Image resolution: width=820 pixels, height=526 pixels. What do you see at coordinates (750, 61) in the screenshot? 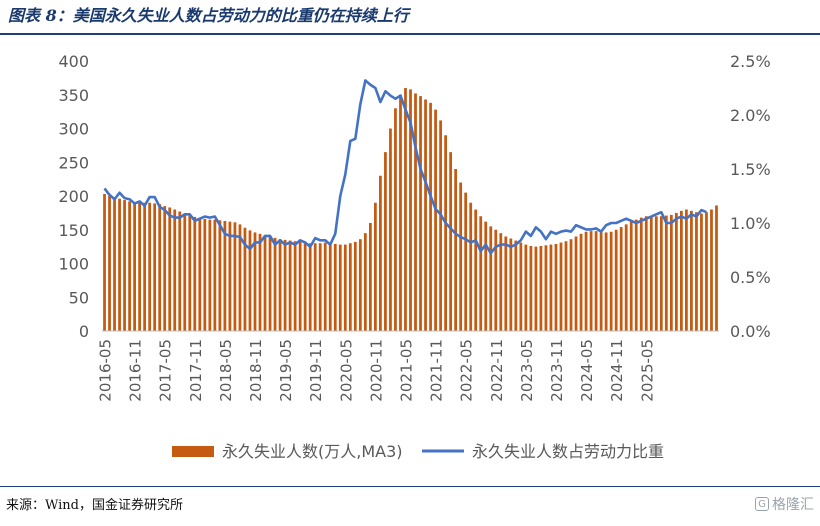
I see `right-tick-label: 2.5%` at bounding box center [750, 61].